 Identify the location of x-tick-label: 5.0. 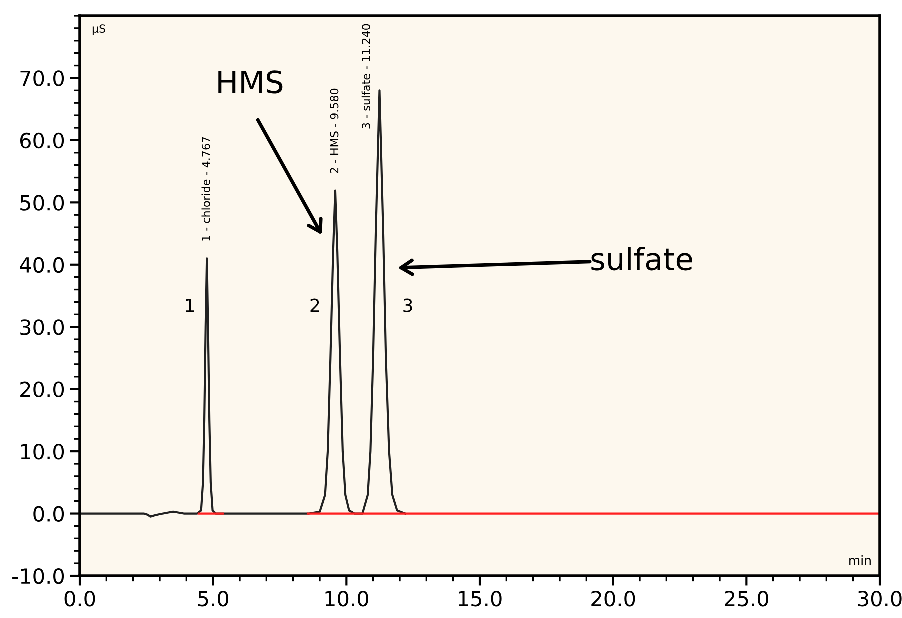
(213, 598).